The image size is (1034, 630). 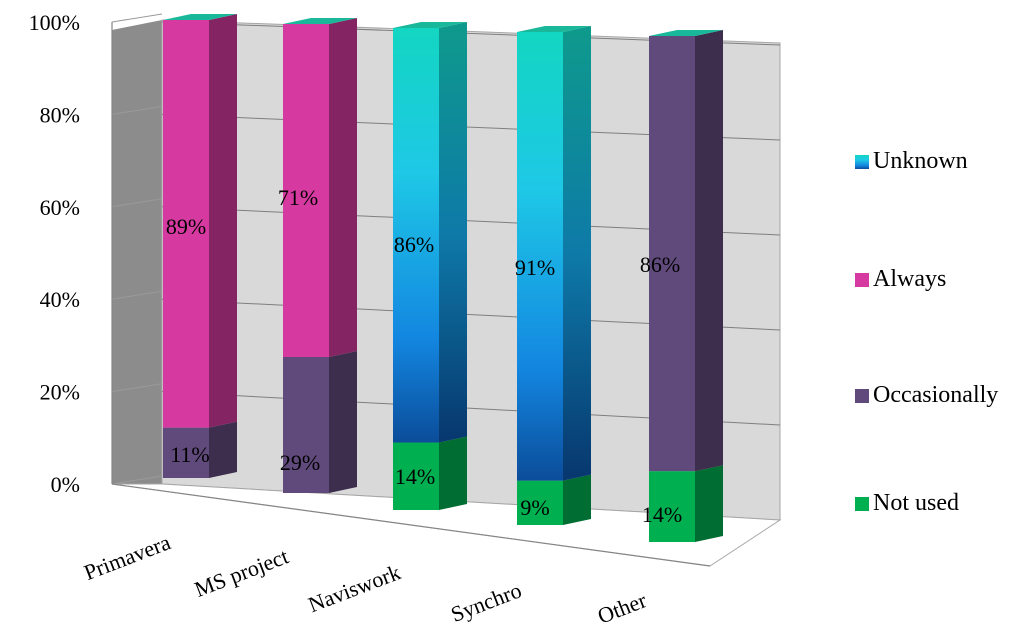 What do you see at coordinates (127, 557) in the screenshot?
I see `x-category-label: Primavera` at bounding box center [127, 557].